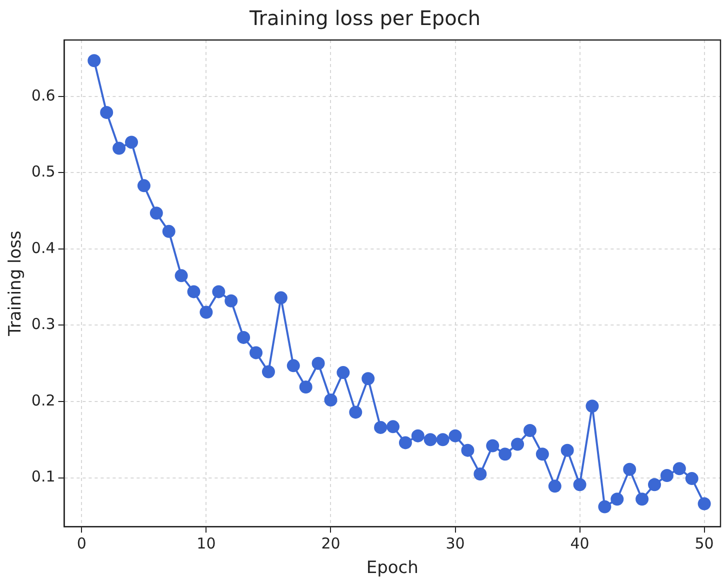 Image resolution: width=728 pixels, height=581 pixels. I want to click on y-tick-label: 0.2, so click(43, 400).